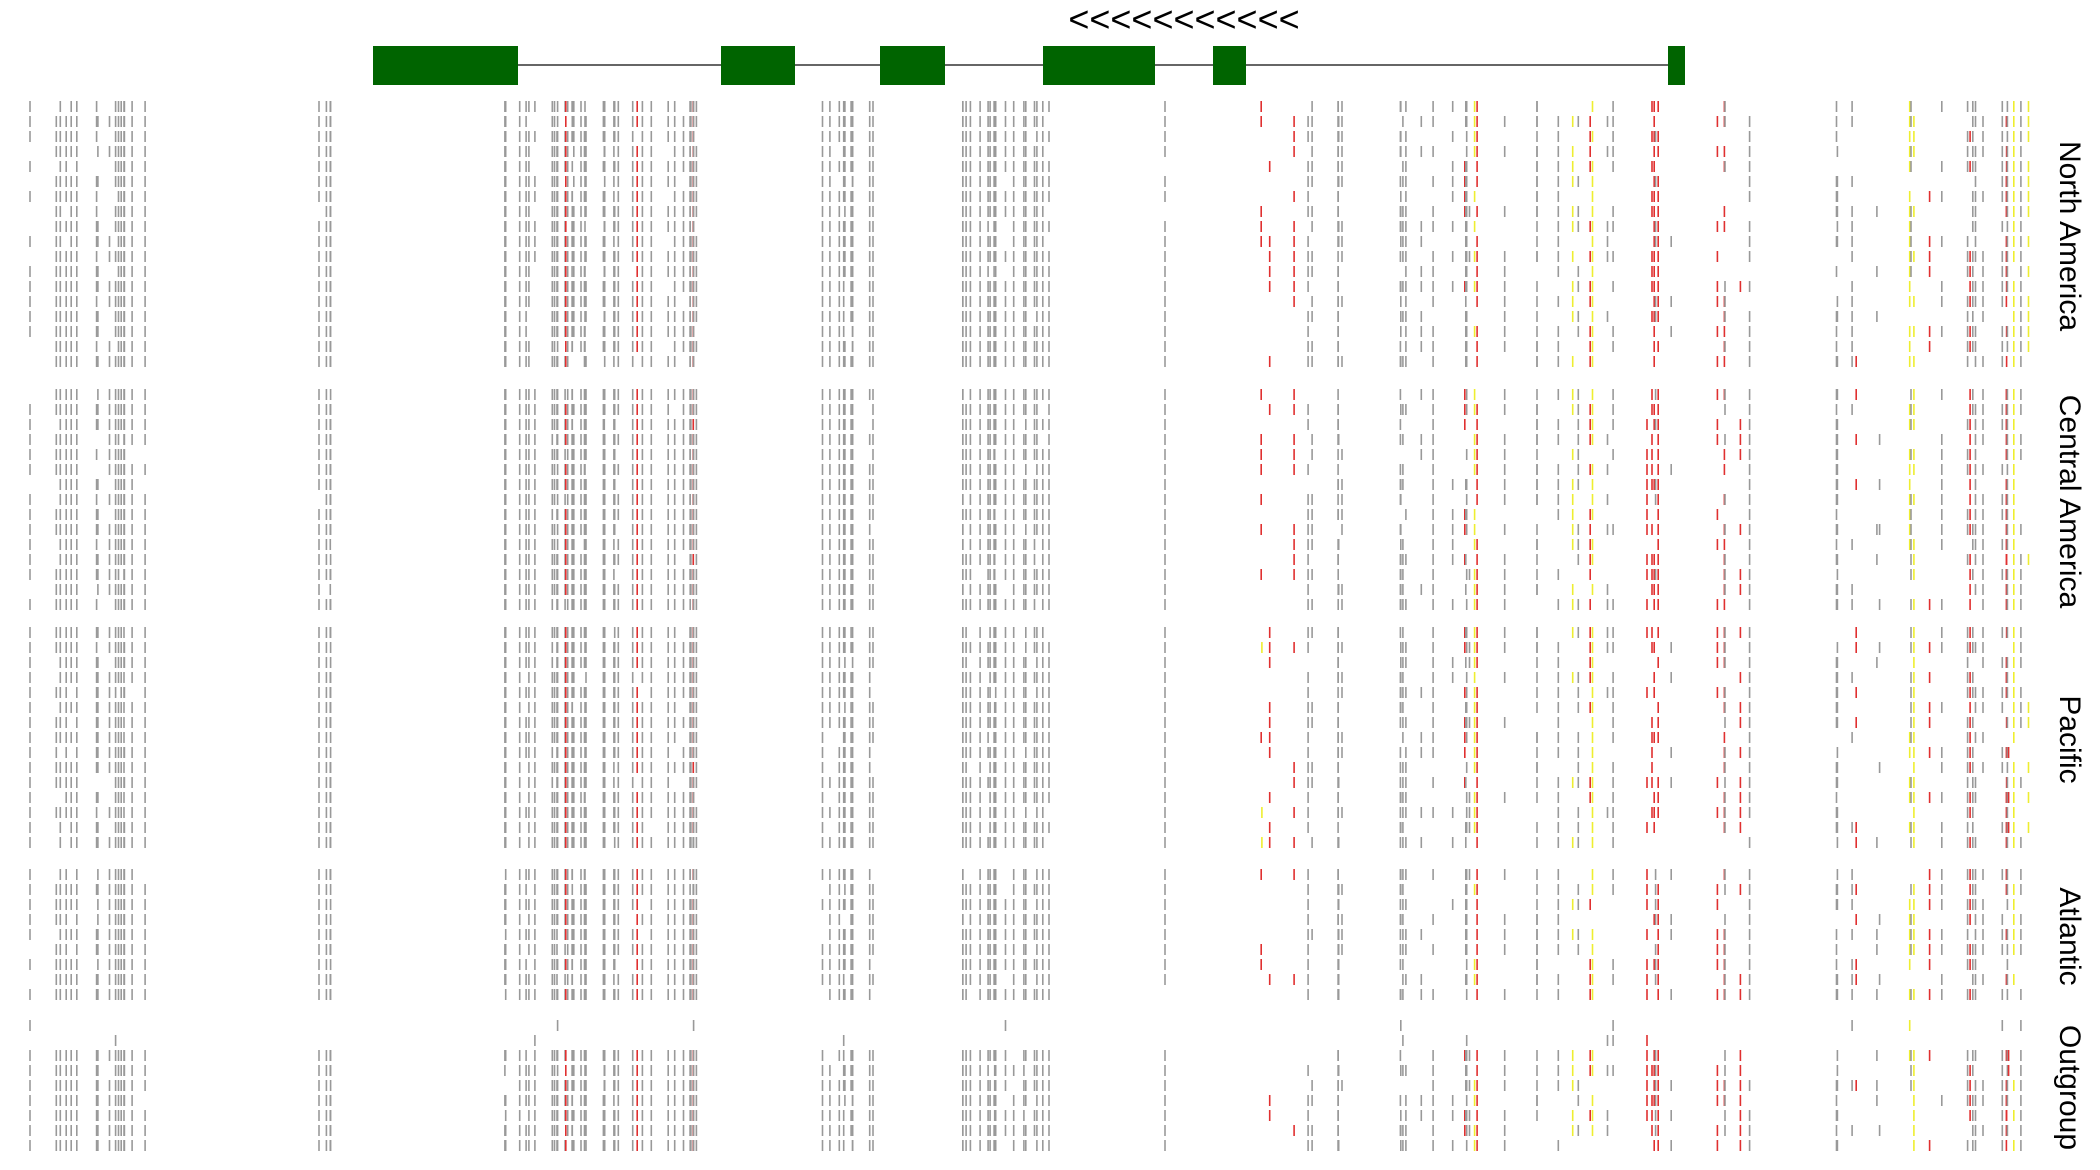  Describe the element at coordinates (1183, 20) in the screenshot. I see `strand-label: <<<<<<<<<<<` at that location.